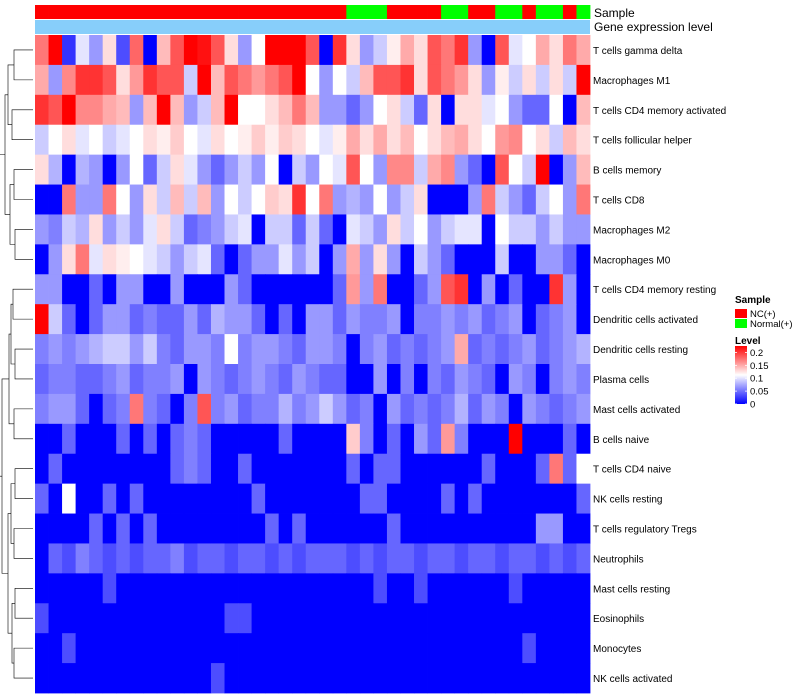 The height and width of the screenshot is (700, 800). I want to click on dendrogram-branch, so click(23, 424).